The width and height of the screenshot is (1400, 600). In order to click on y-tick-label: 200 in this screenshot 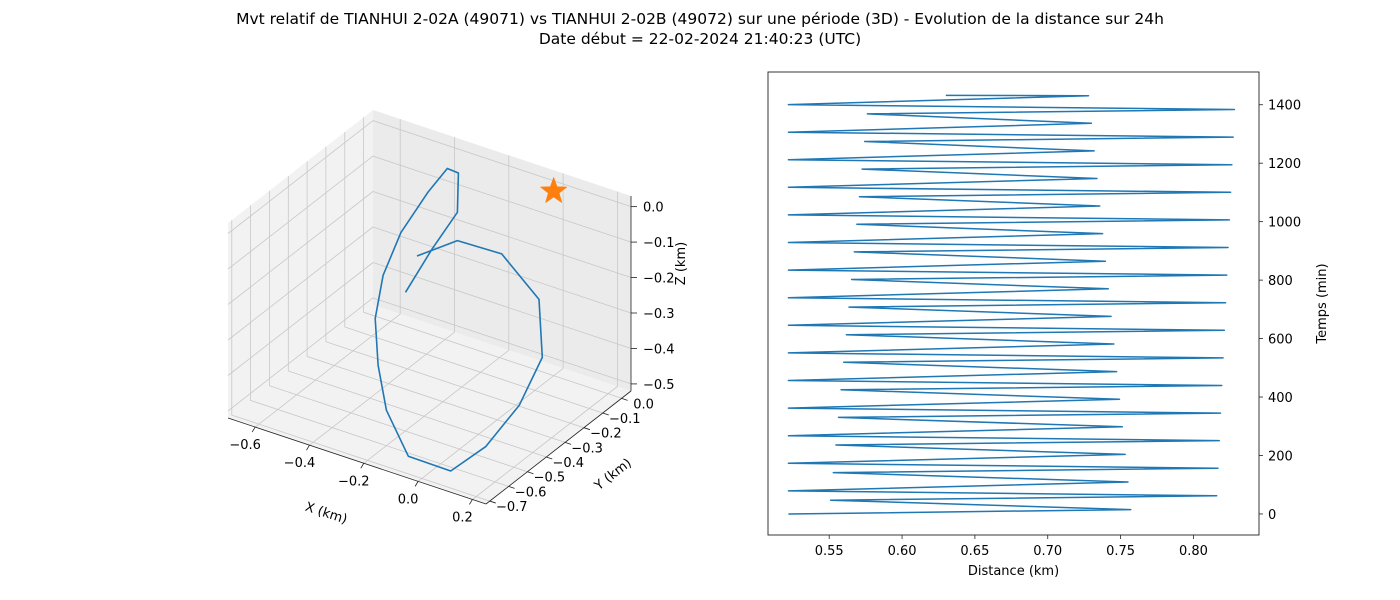, I will do `click(1280, 456)`.